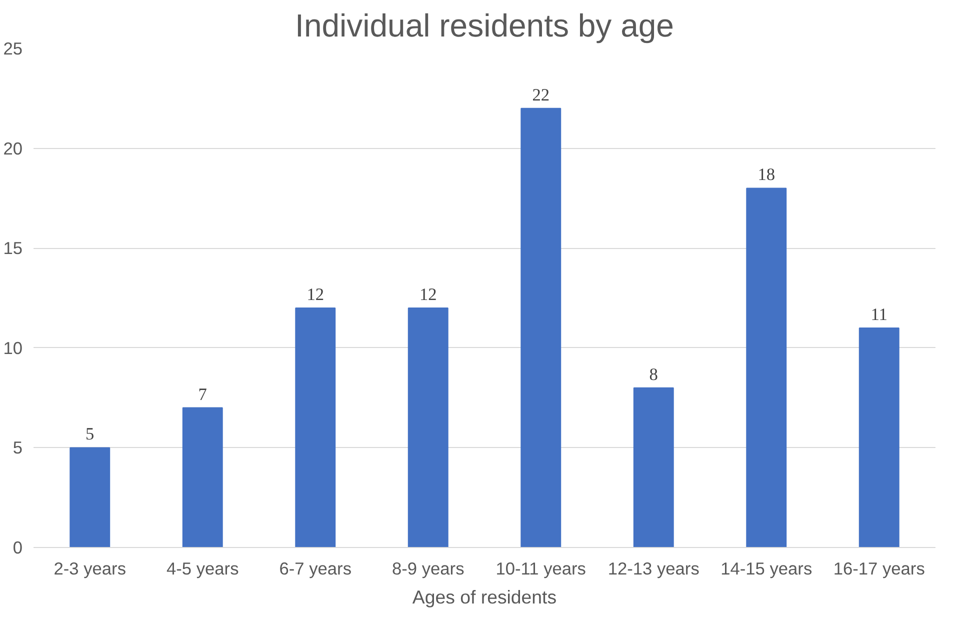 This screenshot has height=622, width=956. I want to click on y-tick-label: 5, so click(17, 448).